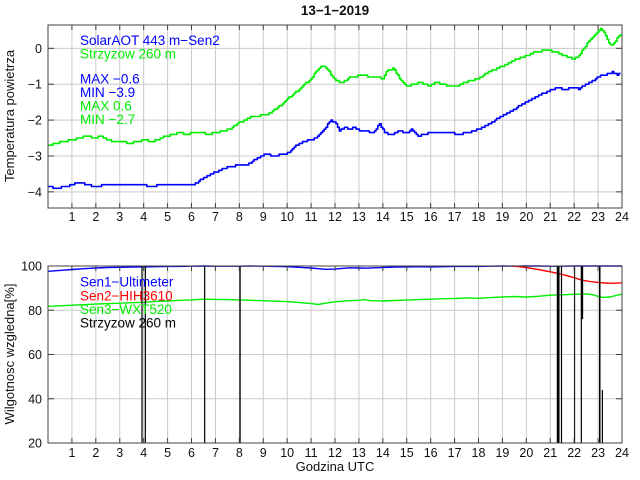 This screenshot has height=480, width=640. Describe the element at coordinates (335, 466) in the screenshot. I see `humidity-x-axis-label: Godzina UTC` at that location.